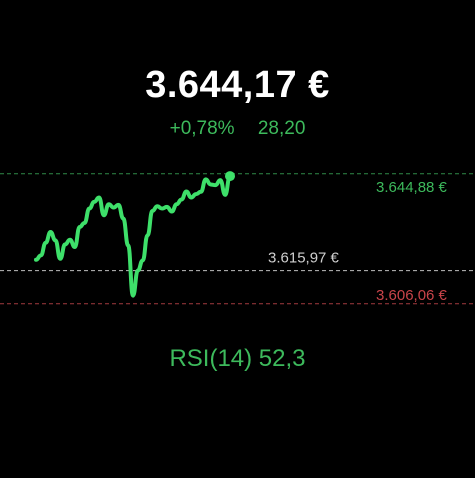 The height and width of the screenshot is (478, 475). What do you see at coordinates (133, 236) in the screenshot?
I see `price-line` at bounding box center [133, 236].